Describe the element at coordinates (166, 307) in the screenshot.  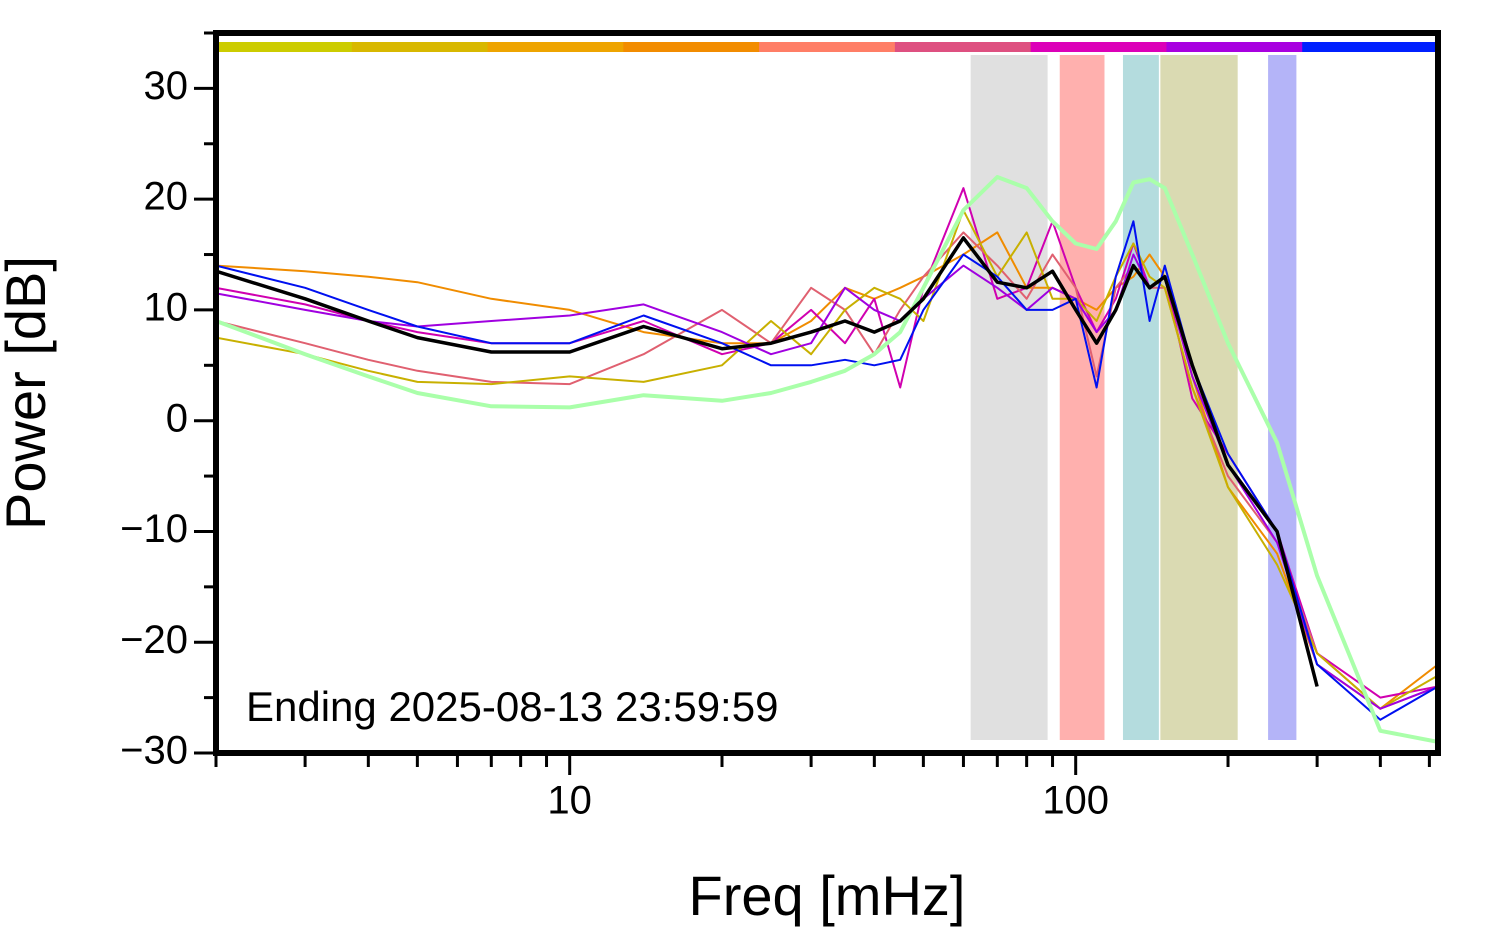
I see `y-tick-label: 10` at that location.